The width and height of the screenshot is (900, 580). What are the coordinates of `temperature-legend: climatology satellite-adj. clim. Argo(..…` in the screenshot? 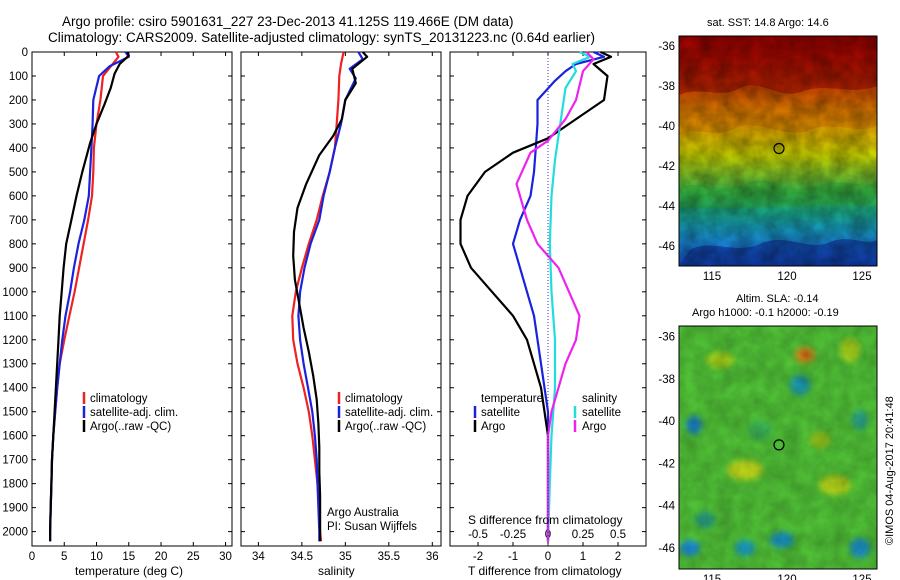 It's located at (130, 412).